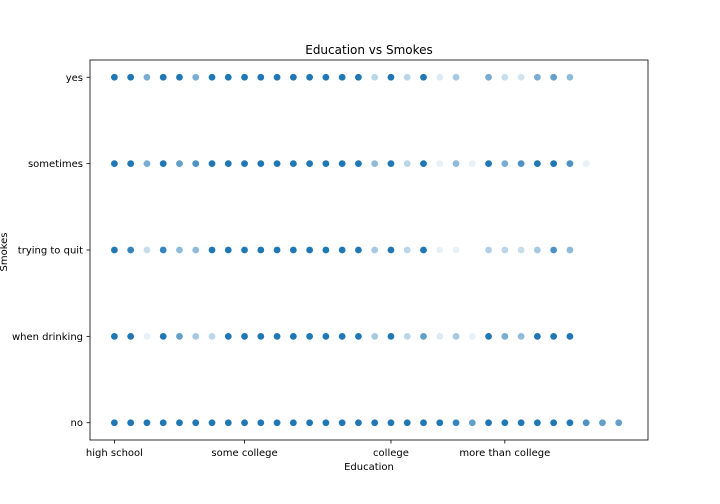 The height and width of the screenshot is (504, 720). What do you see at coordinates (5, 251) in the screenshot?
I see `y-axis-label: Smokes` at bounding box center [5, 251].